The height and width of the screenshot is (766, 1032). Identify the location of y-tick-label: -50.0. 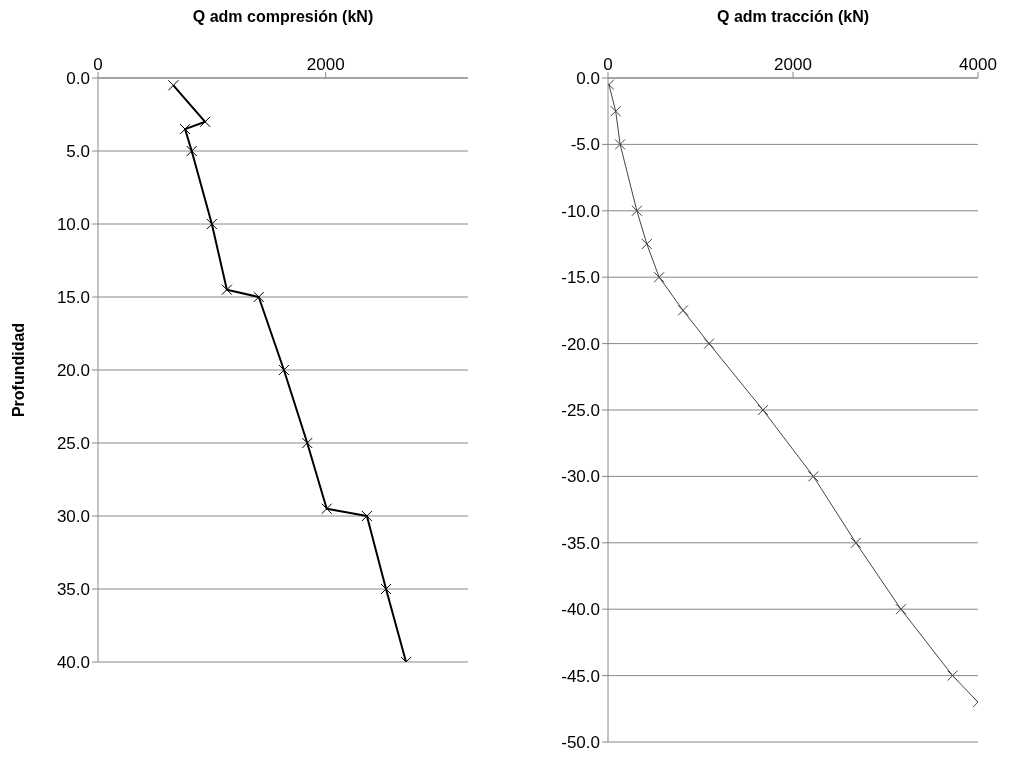
(580, 743).